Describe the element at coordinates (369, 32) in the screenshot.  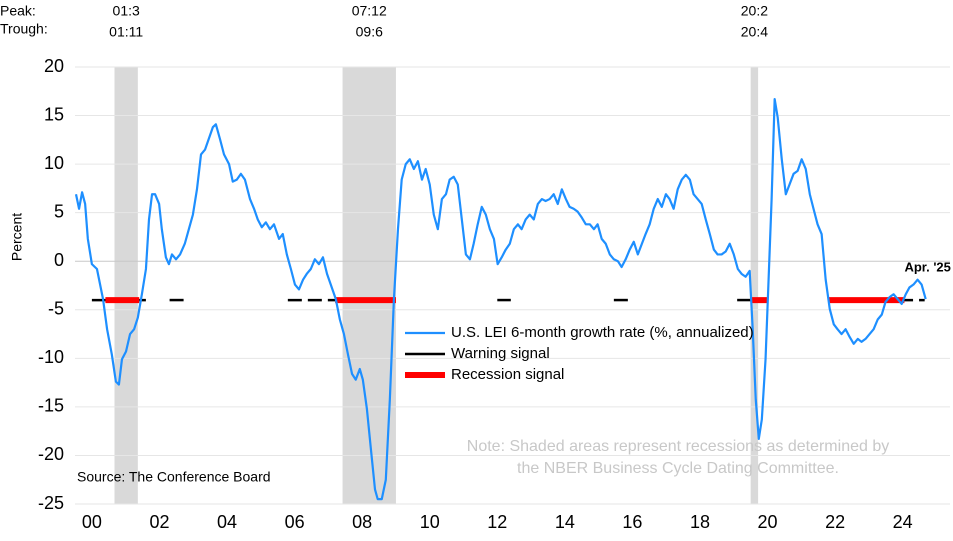
I see `trough-date: 09:6` at that location.